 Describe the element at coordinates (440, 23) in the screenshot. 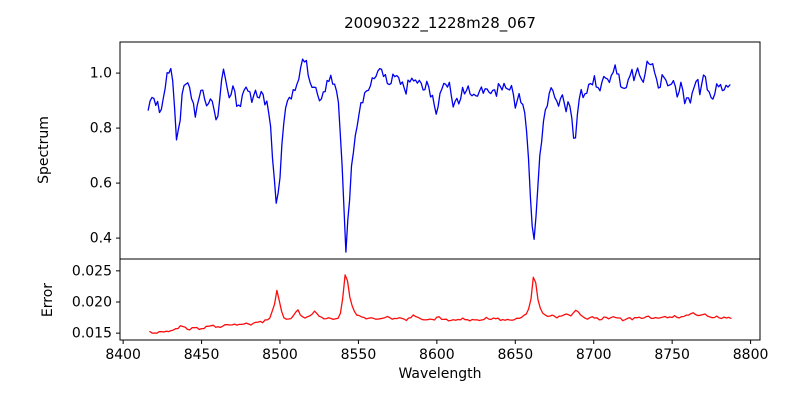

I see `figure-title: 20090322_1228m28_067` at that location.